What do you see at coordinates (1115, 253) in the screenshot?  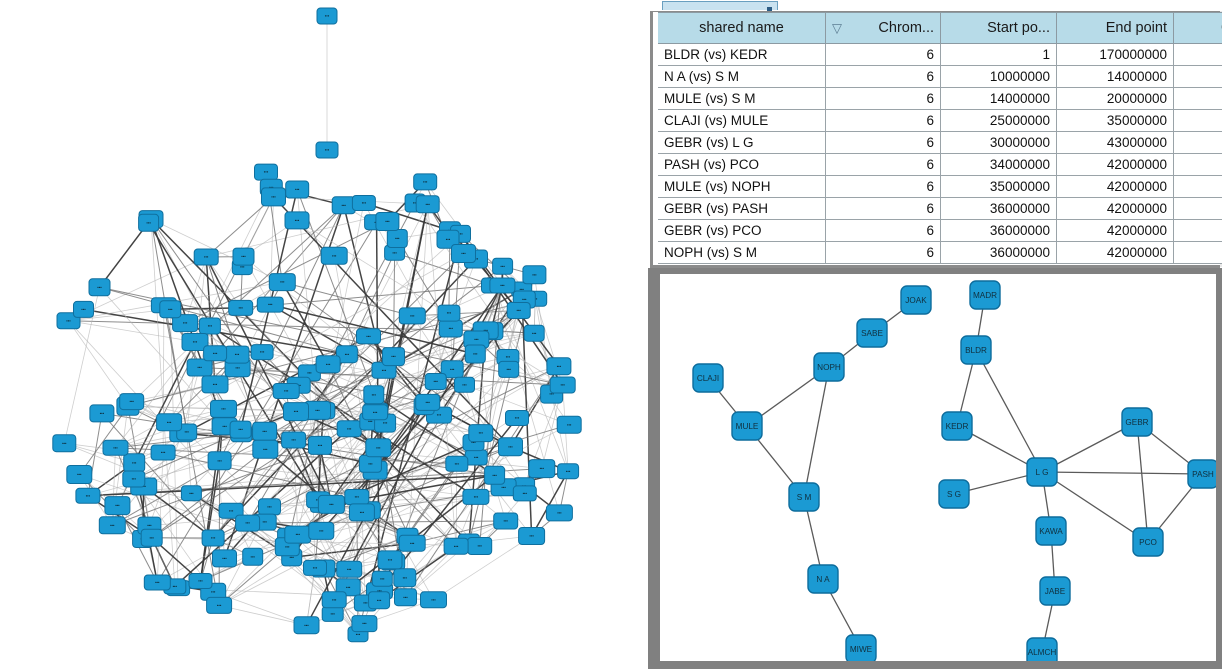 I see `cell-end_point: 42000000` at bounding box center [1115, 253].